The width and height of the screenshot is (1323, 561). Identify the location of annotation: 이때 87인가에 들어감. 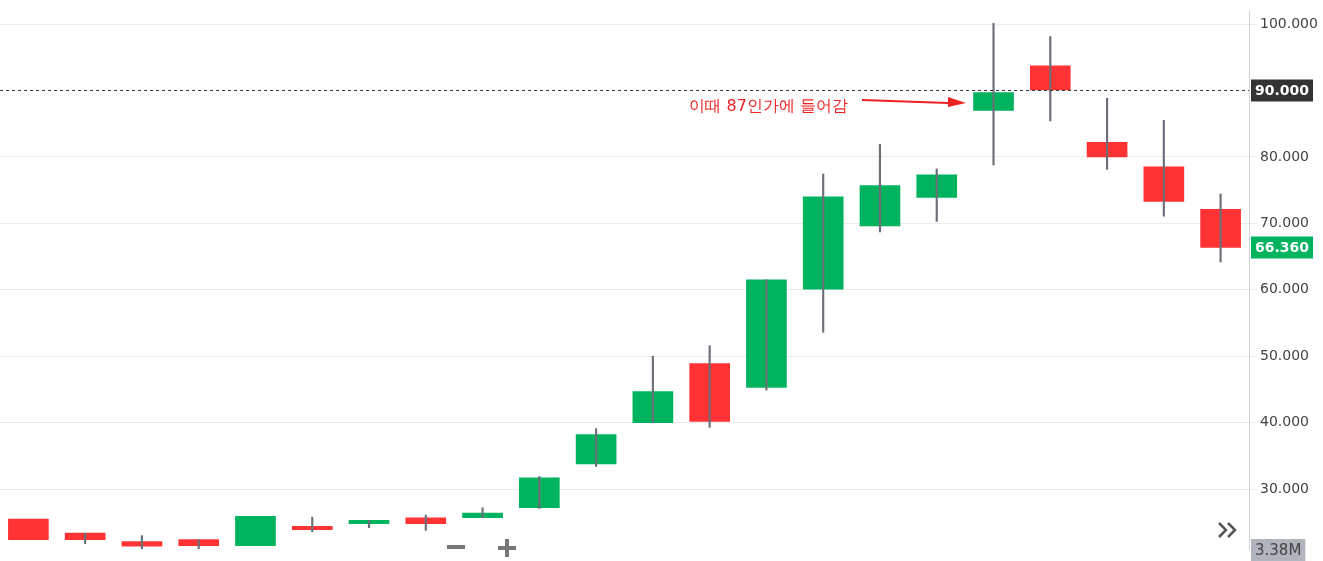
(768, 106).